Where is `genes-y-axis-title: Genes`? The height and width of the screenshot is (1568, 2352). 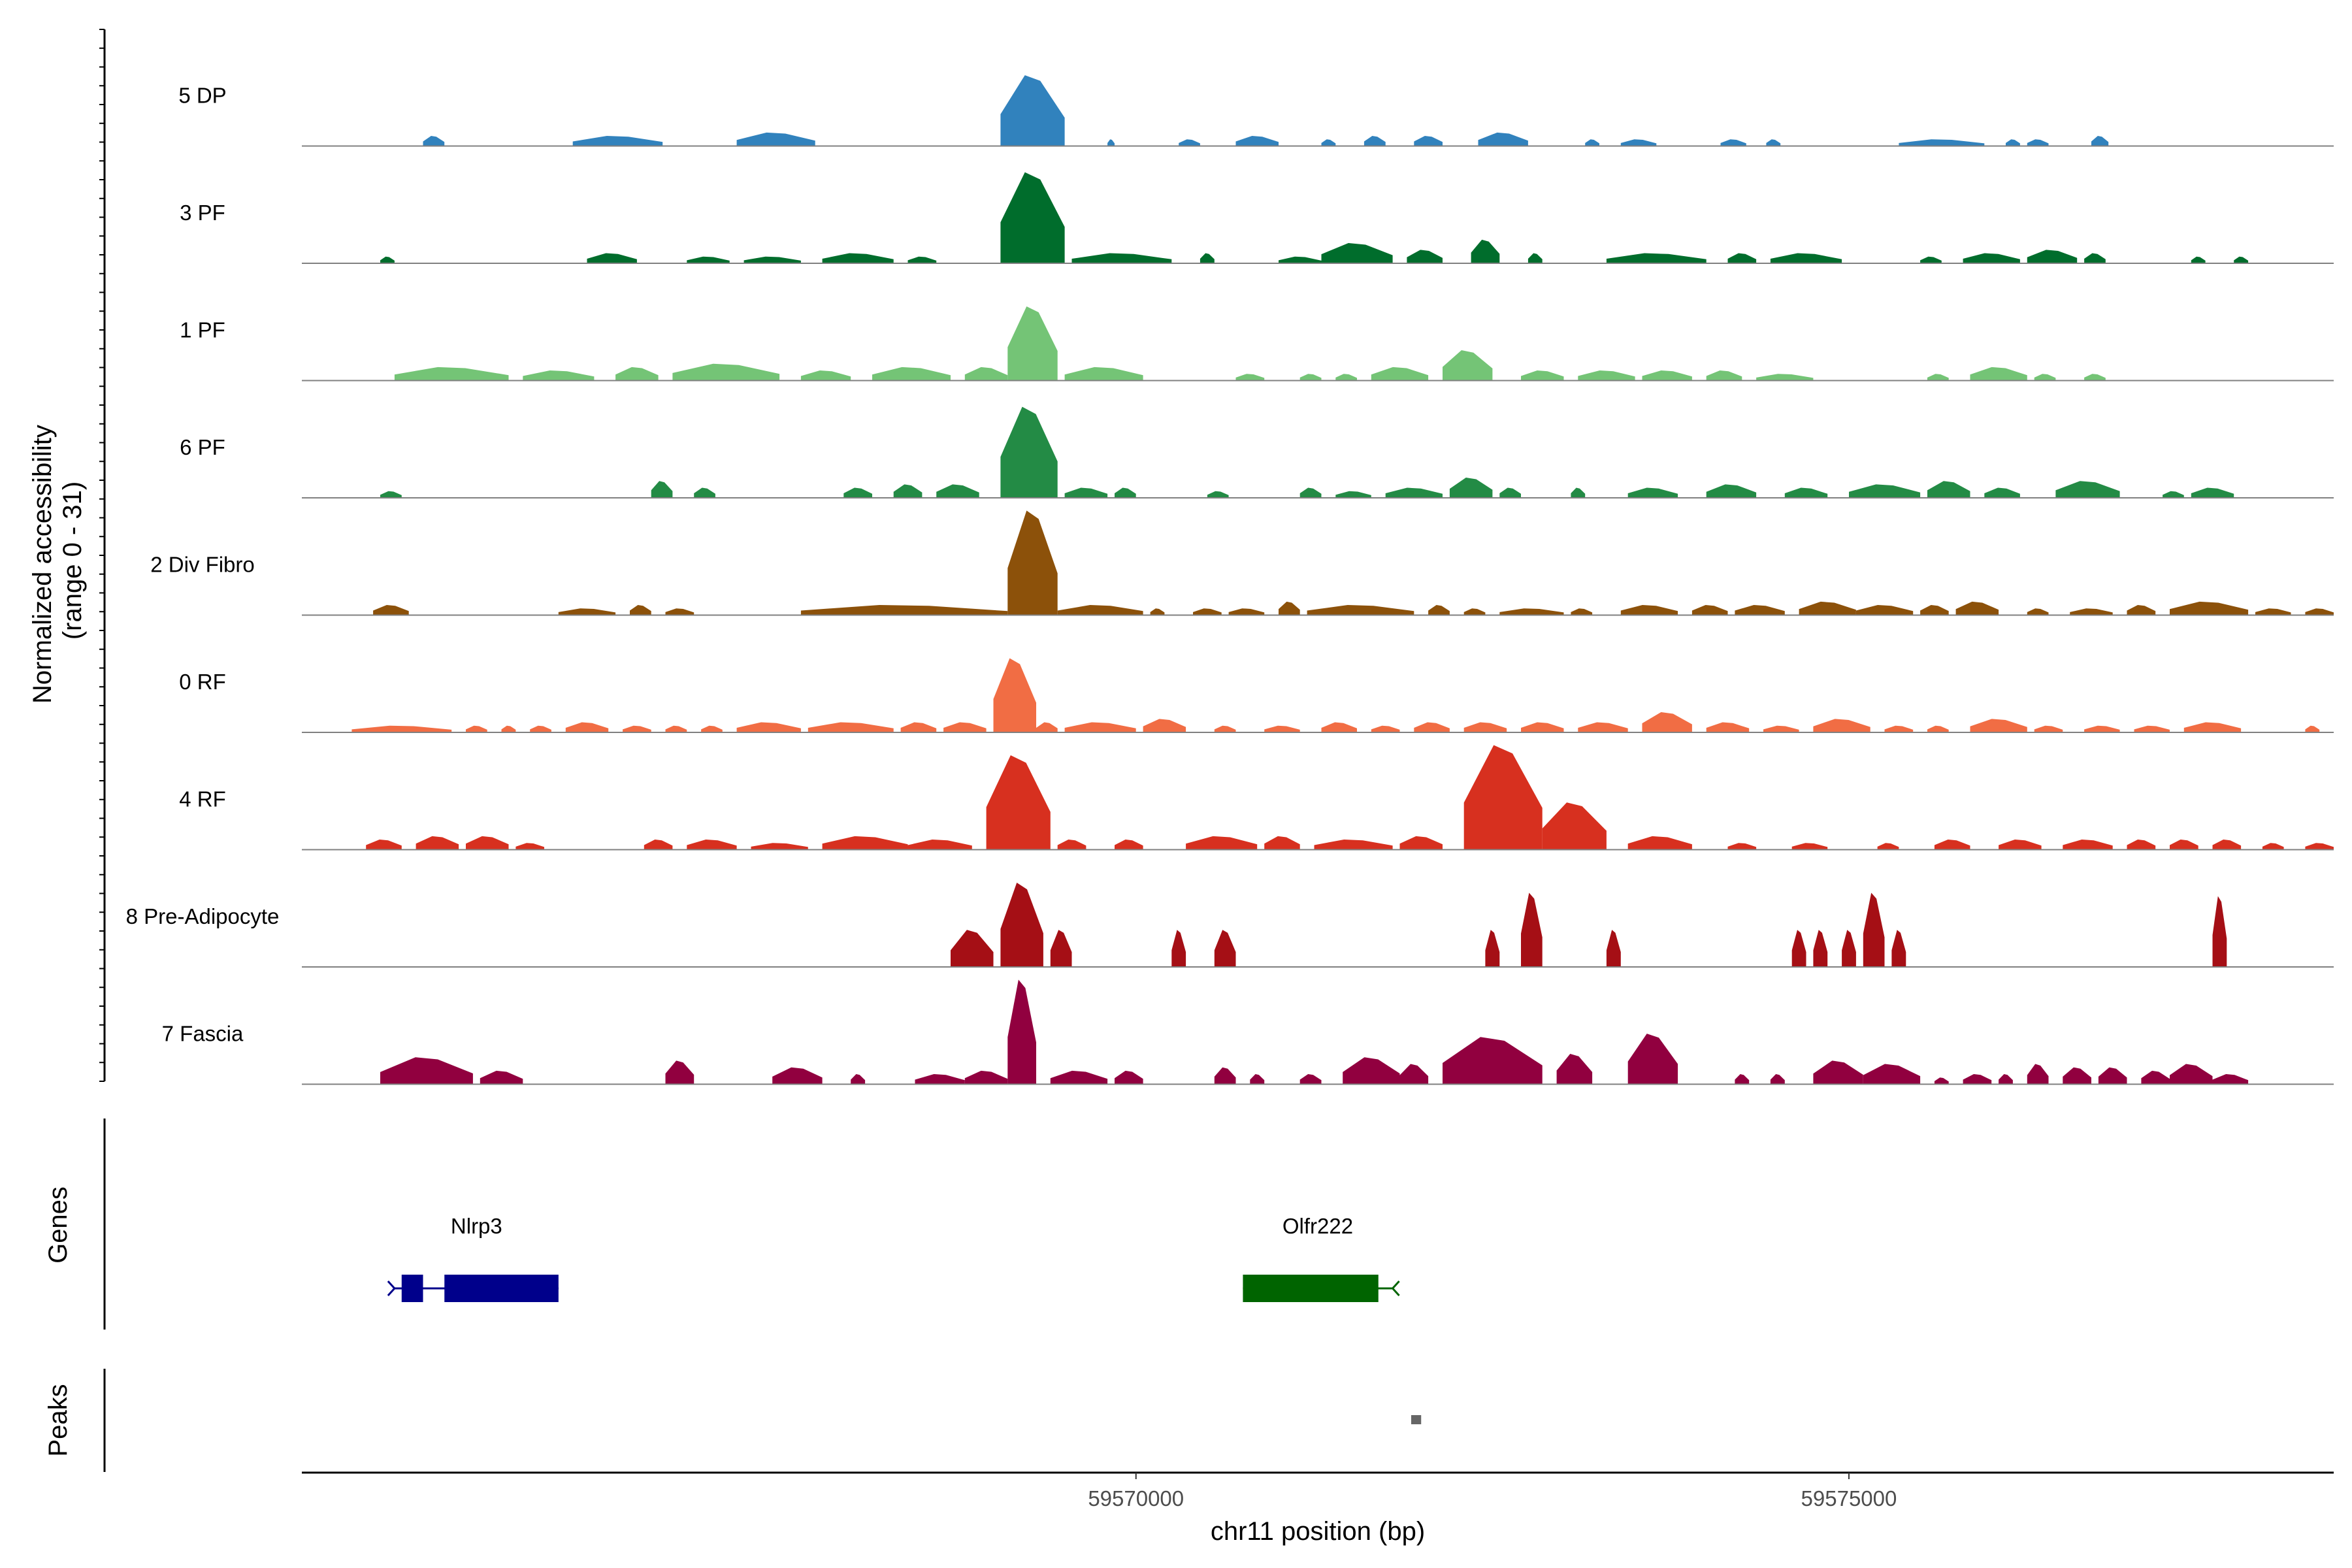
genes-y-axis-title: Genes is located at coordinates (58, 1225).